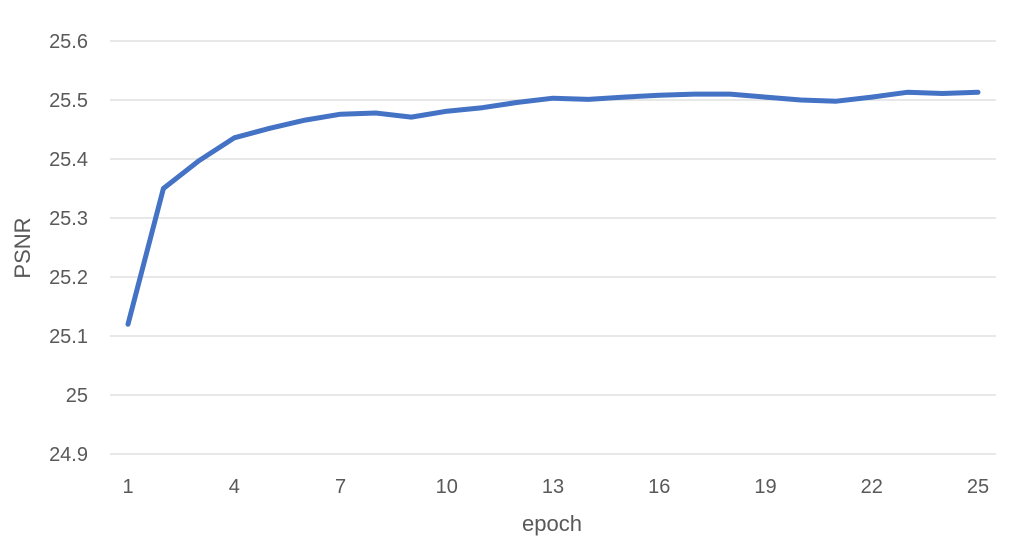 The width and height of the screenshot is (1018, 549). I want to click on y-tick-label: 25.6, so click(68, 42).